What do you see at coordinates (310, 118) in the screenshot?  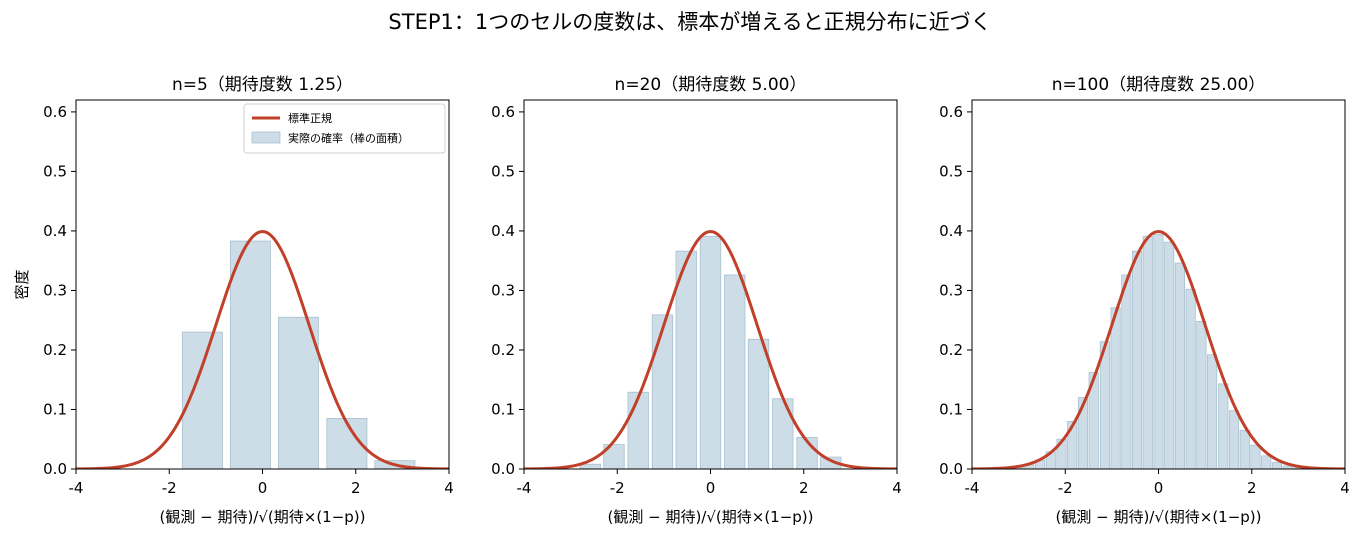 I see `legend-normal-label: 標準正規` at bounding box center [310, 118].